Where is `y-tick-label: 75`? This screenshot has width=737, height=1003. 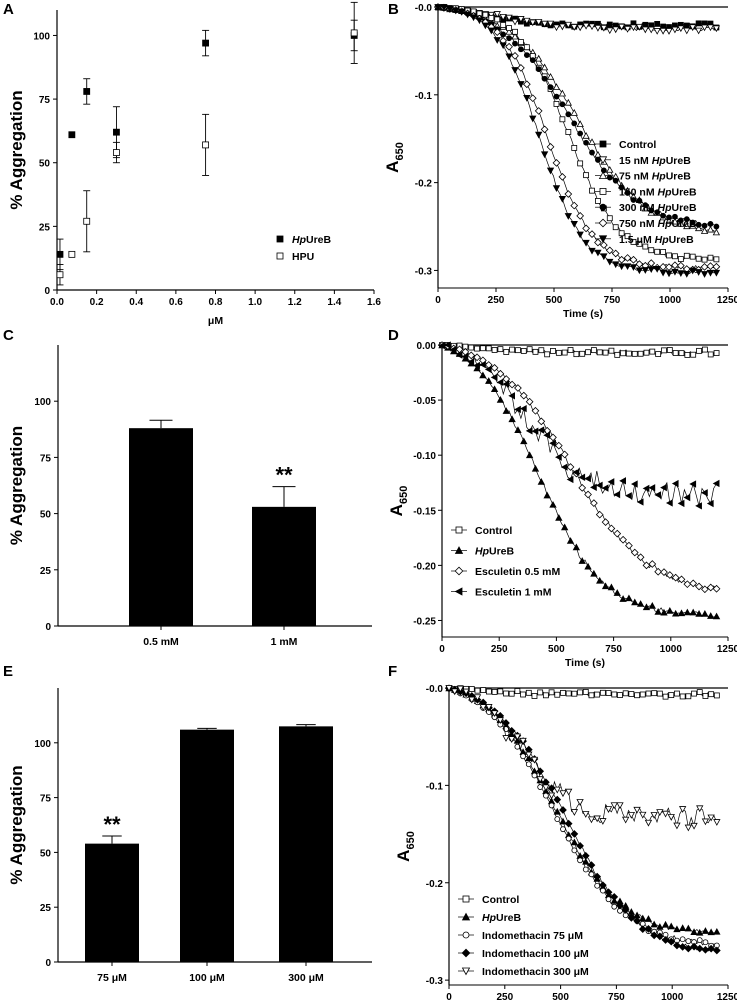
y-tick-label: 75 is located at coordinates (46, 799).